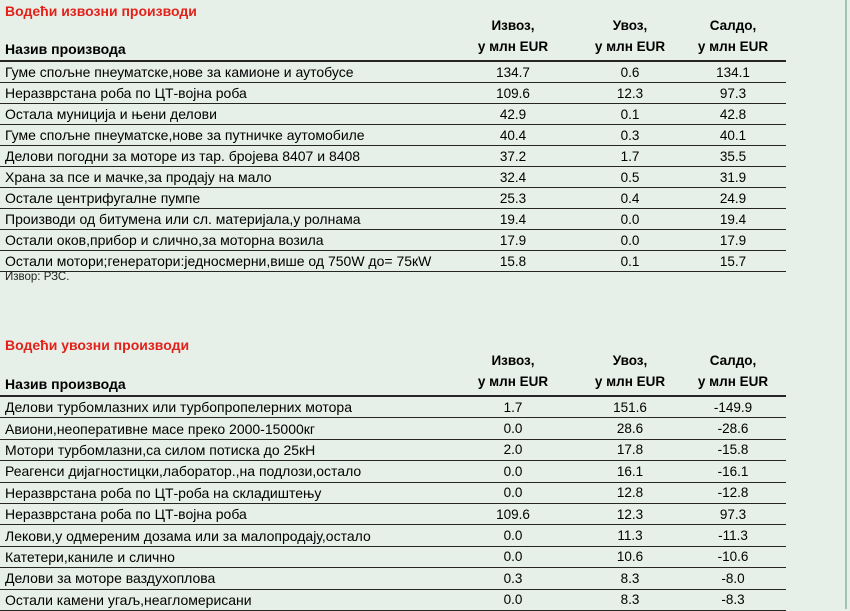 This screenshot has height=611, width=850. What do you see at coordinates (630, 373) in the screenshot?
I see `column-header-import: Увоз, у млн EUR` at bounding box center [630, 373].